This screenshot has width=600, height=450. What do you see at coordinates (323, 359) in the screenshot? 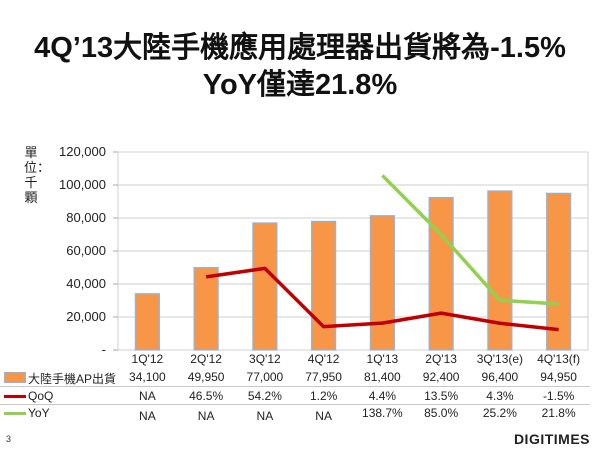
I see `x-tick-label: 4Q'12` at bounding box center [323, 359].